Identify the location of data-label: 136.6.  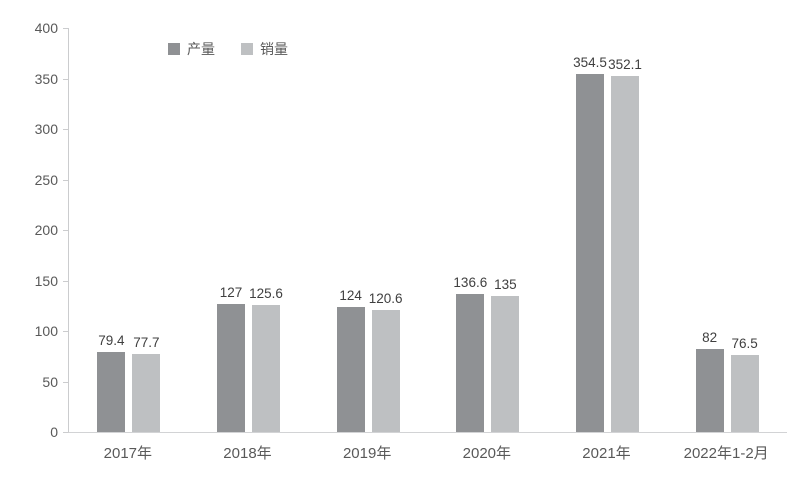
(470, 283).